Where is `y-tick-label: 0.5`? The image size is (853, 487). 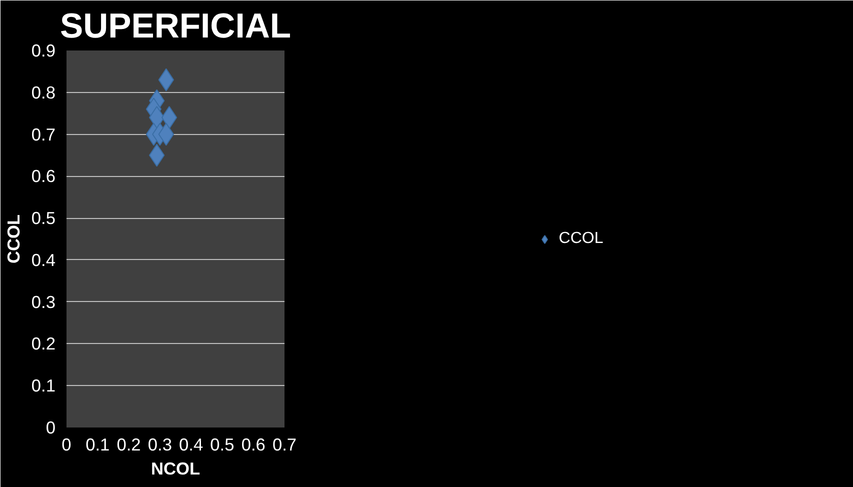
y-tick-label: 0.5 is located at coordinates (43, 218).